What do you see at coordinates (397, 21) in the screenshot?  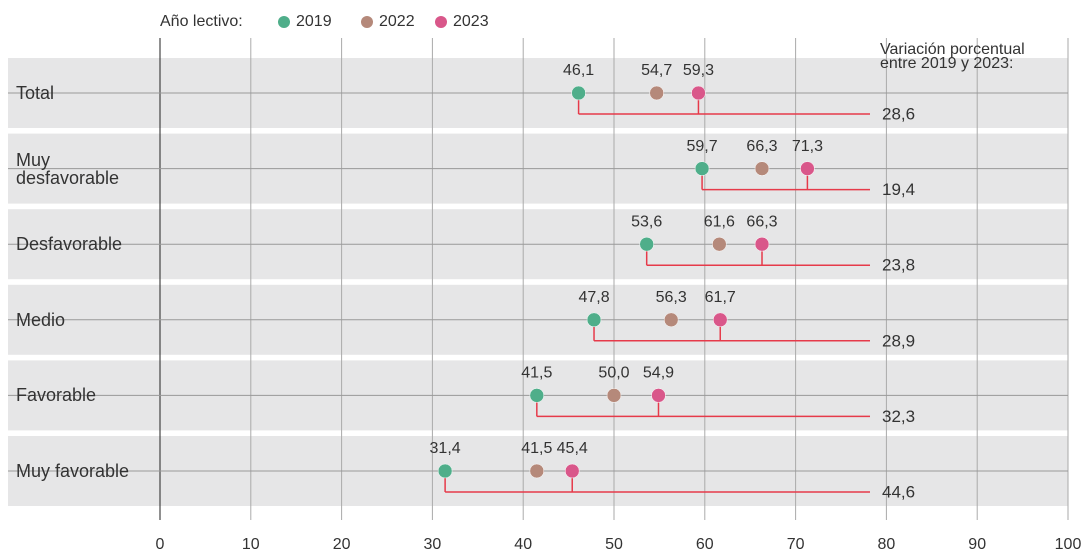 I see `legend-label: 2022` at bounding box center [397, 21].